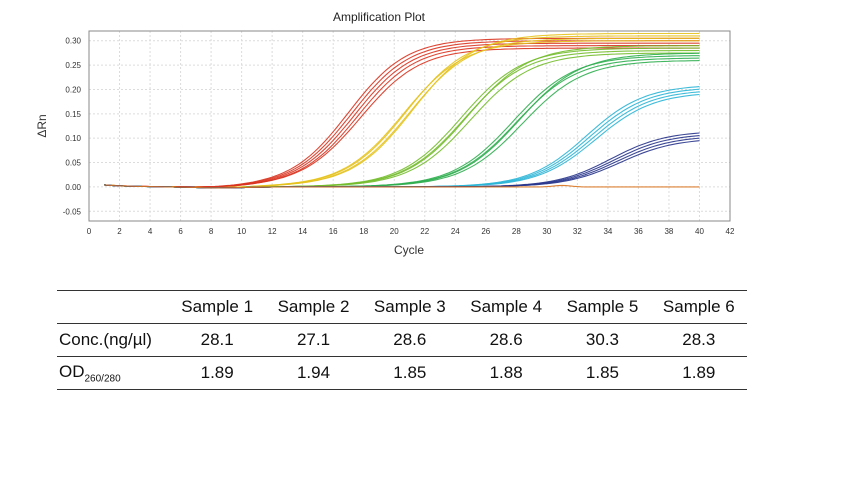 This screenshot has width=850, height=480. Describe the element at coordinates (546, 231) in the screenshot. I see `x-tick-label: 30` at that location.